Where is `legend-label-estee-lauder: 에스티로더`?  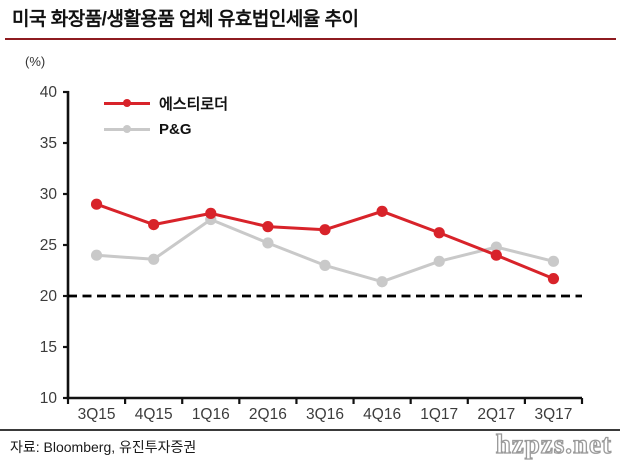 legend-label-estee-lauder: 에스티로더 is located at coordinates (194, 104).